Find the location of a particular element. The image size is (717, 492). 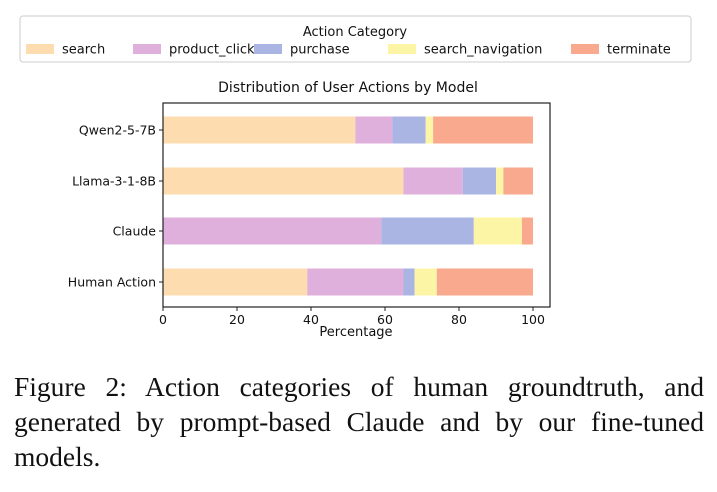

x-tick-label: 40 is located at coordinates (311, 319).